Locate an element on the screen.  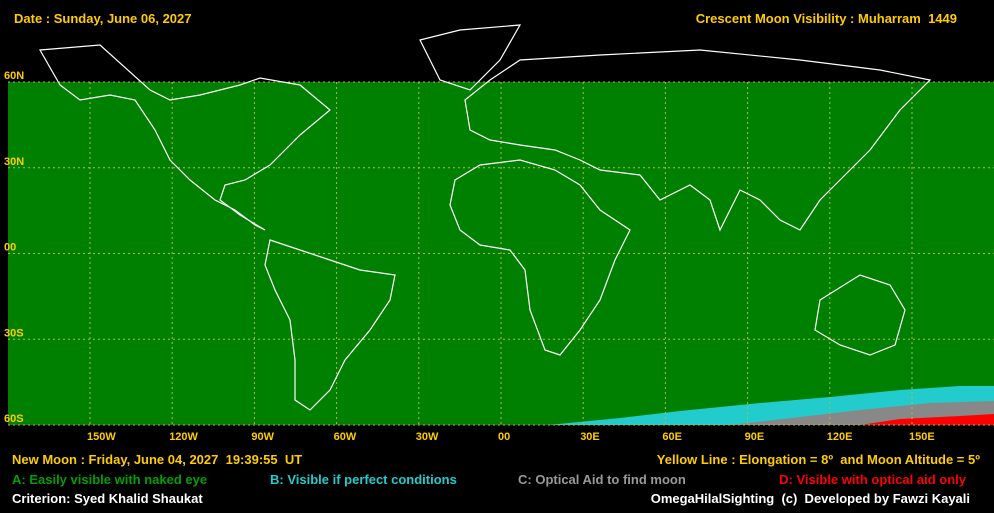
south-america is located at coordinates (330, 325).